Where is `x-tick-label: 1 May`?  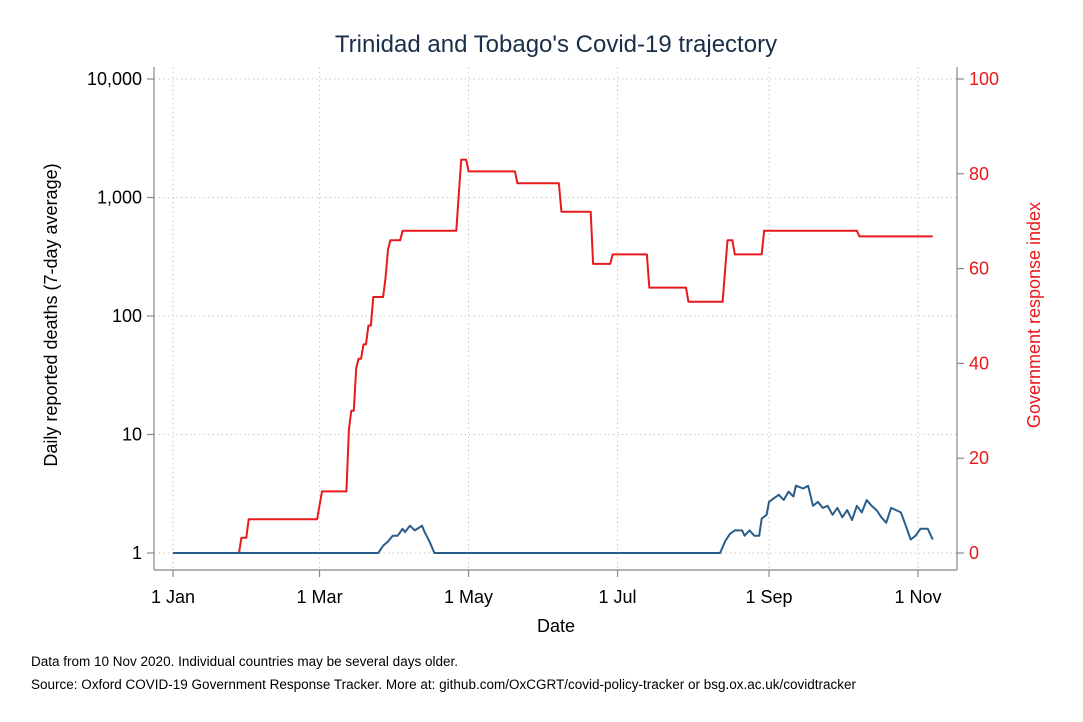
x-tick-label: 1 May is located at coordinates (468, 597).